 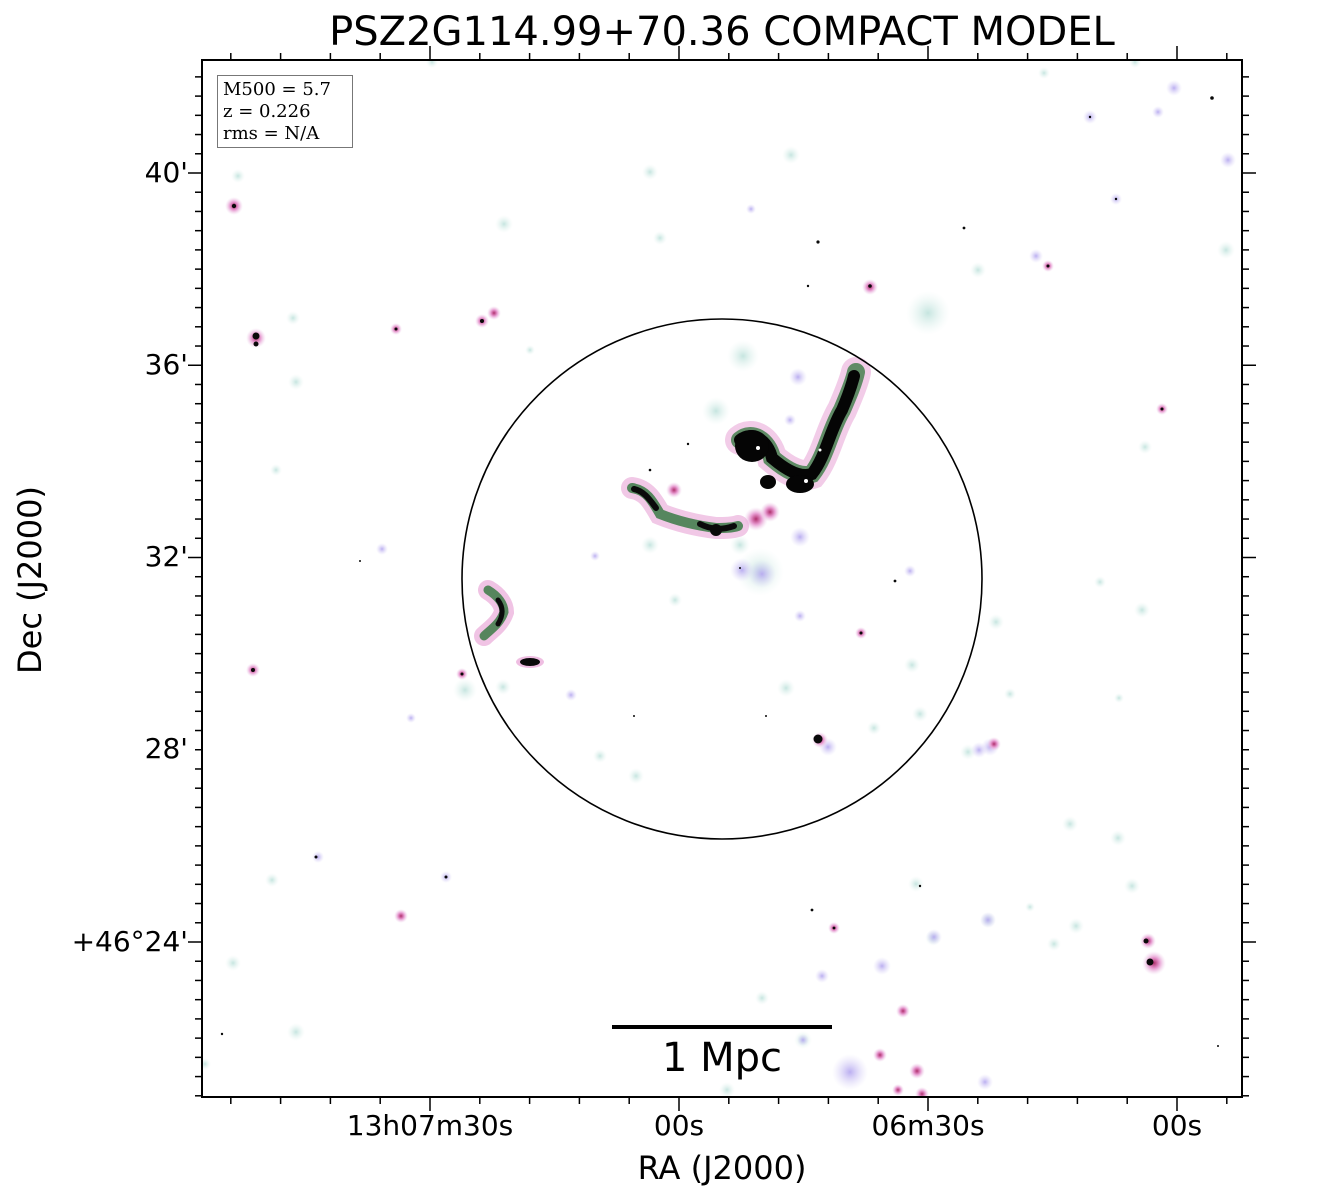 What do you see at coordinates (277, 89) in the screenshot?
I see `m500-value: M500 = 5.7` at bounding box center [277, 89].